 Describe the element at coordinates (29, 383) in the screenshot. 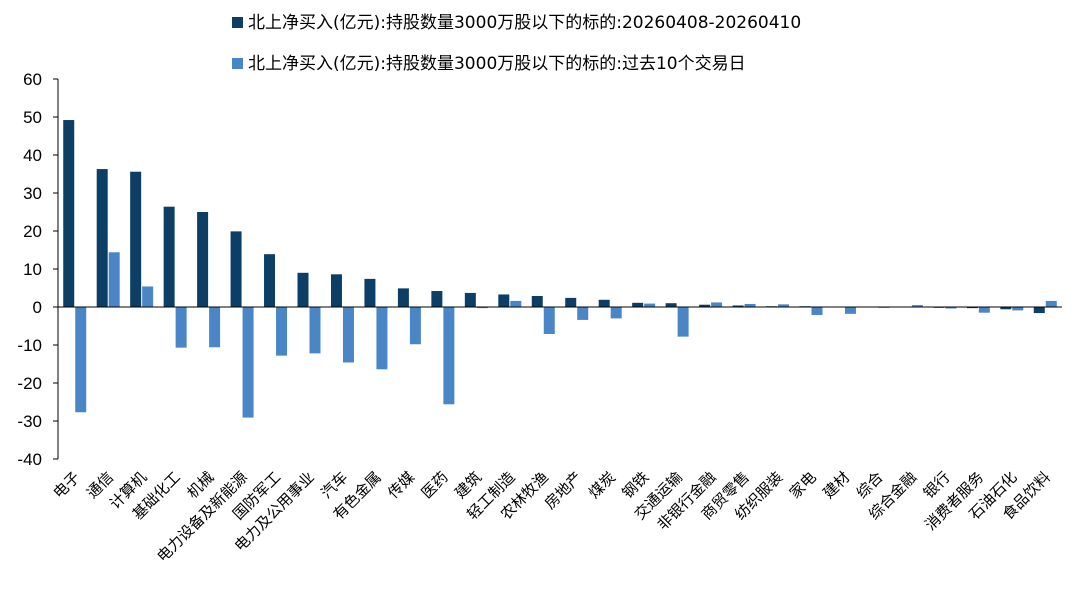

I see `y-tick-label: -20` at that location.